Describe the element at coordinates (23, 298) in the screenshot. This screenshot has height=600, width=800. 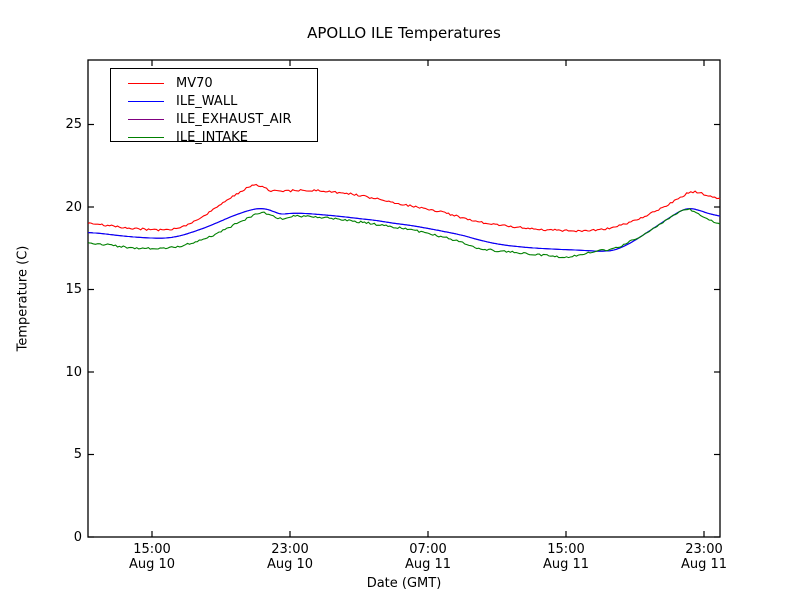
I see `y-axis-label: Temperature (C)` at that location.